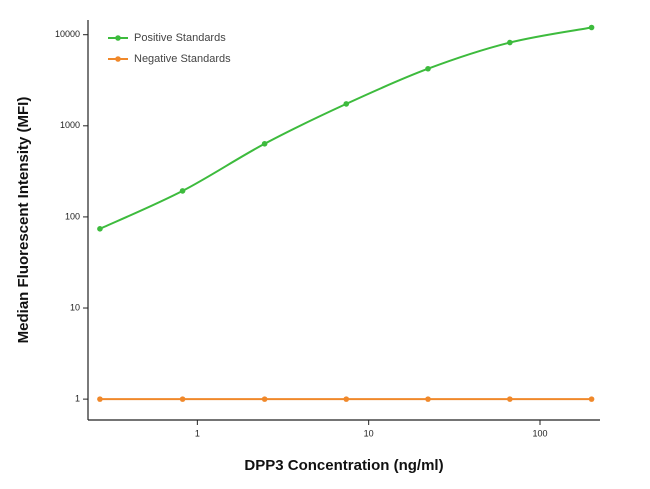  I want to click on x-axis-title: DPP3 Concentration (ng/ml), so click(343, 465).